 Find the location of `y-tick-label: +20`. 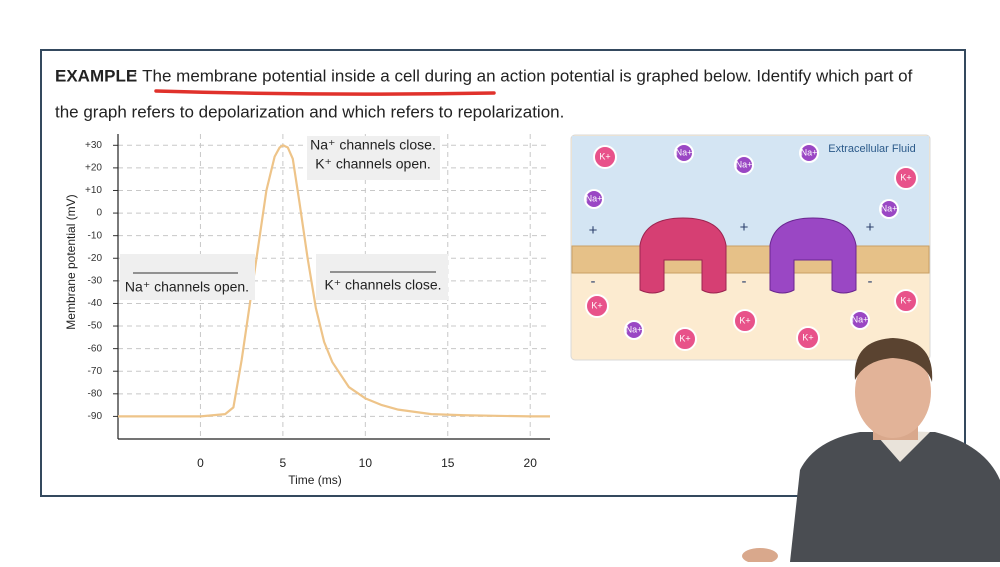

y-tick-label: +20 is located at coordinates (93, 168).